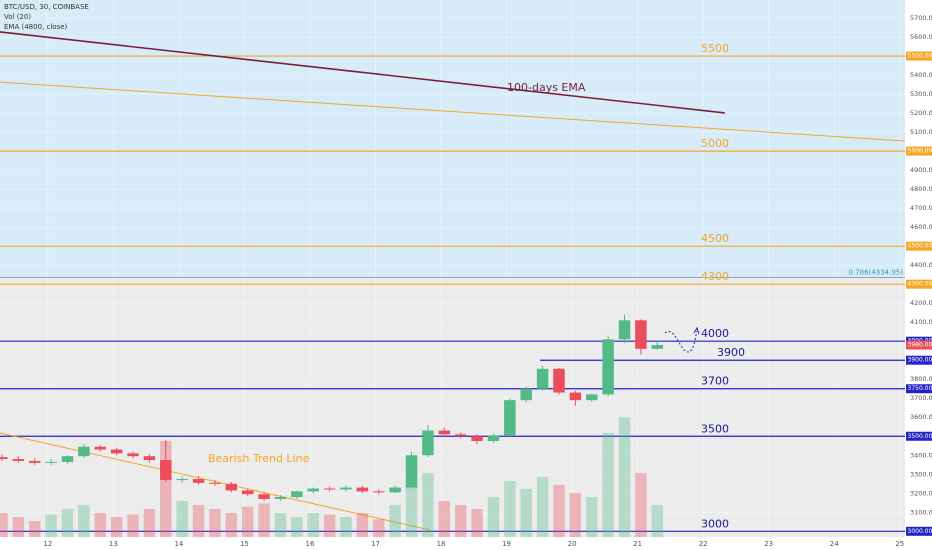 The width and height of the screenshot is (932, 550). I want to click on x-tick-label: 23, so click(768, 544).